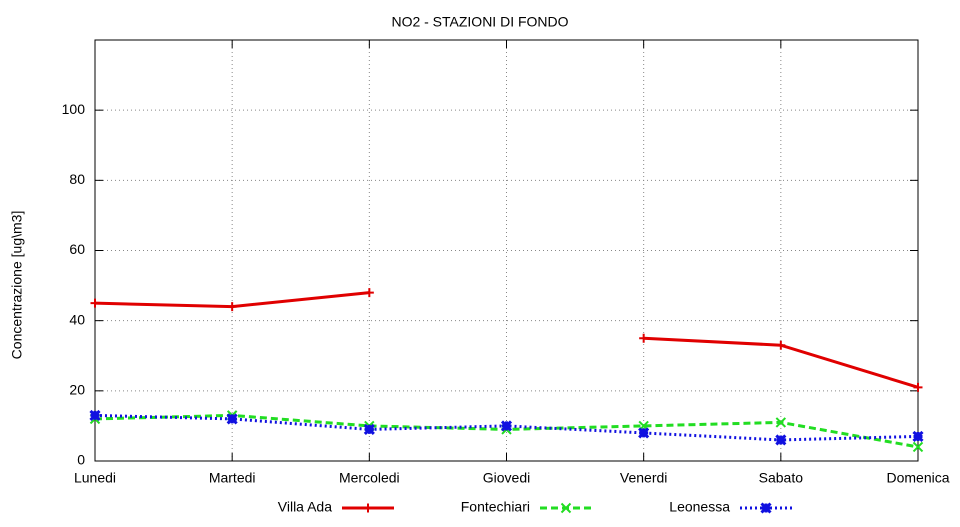 The width and height of the screenshot is (960, 527). Describe the element at coordinates (369, 478) in the screenshot. I see `x-tick-label: Mercoledi` at that location.